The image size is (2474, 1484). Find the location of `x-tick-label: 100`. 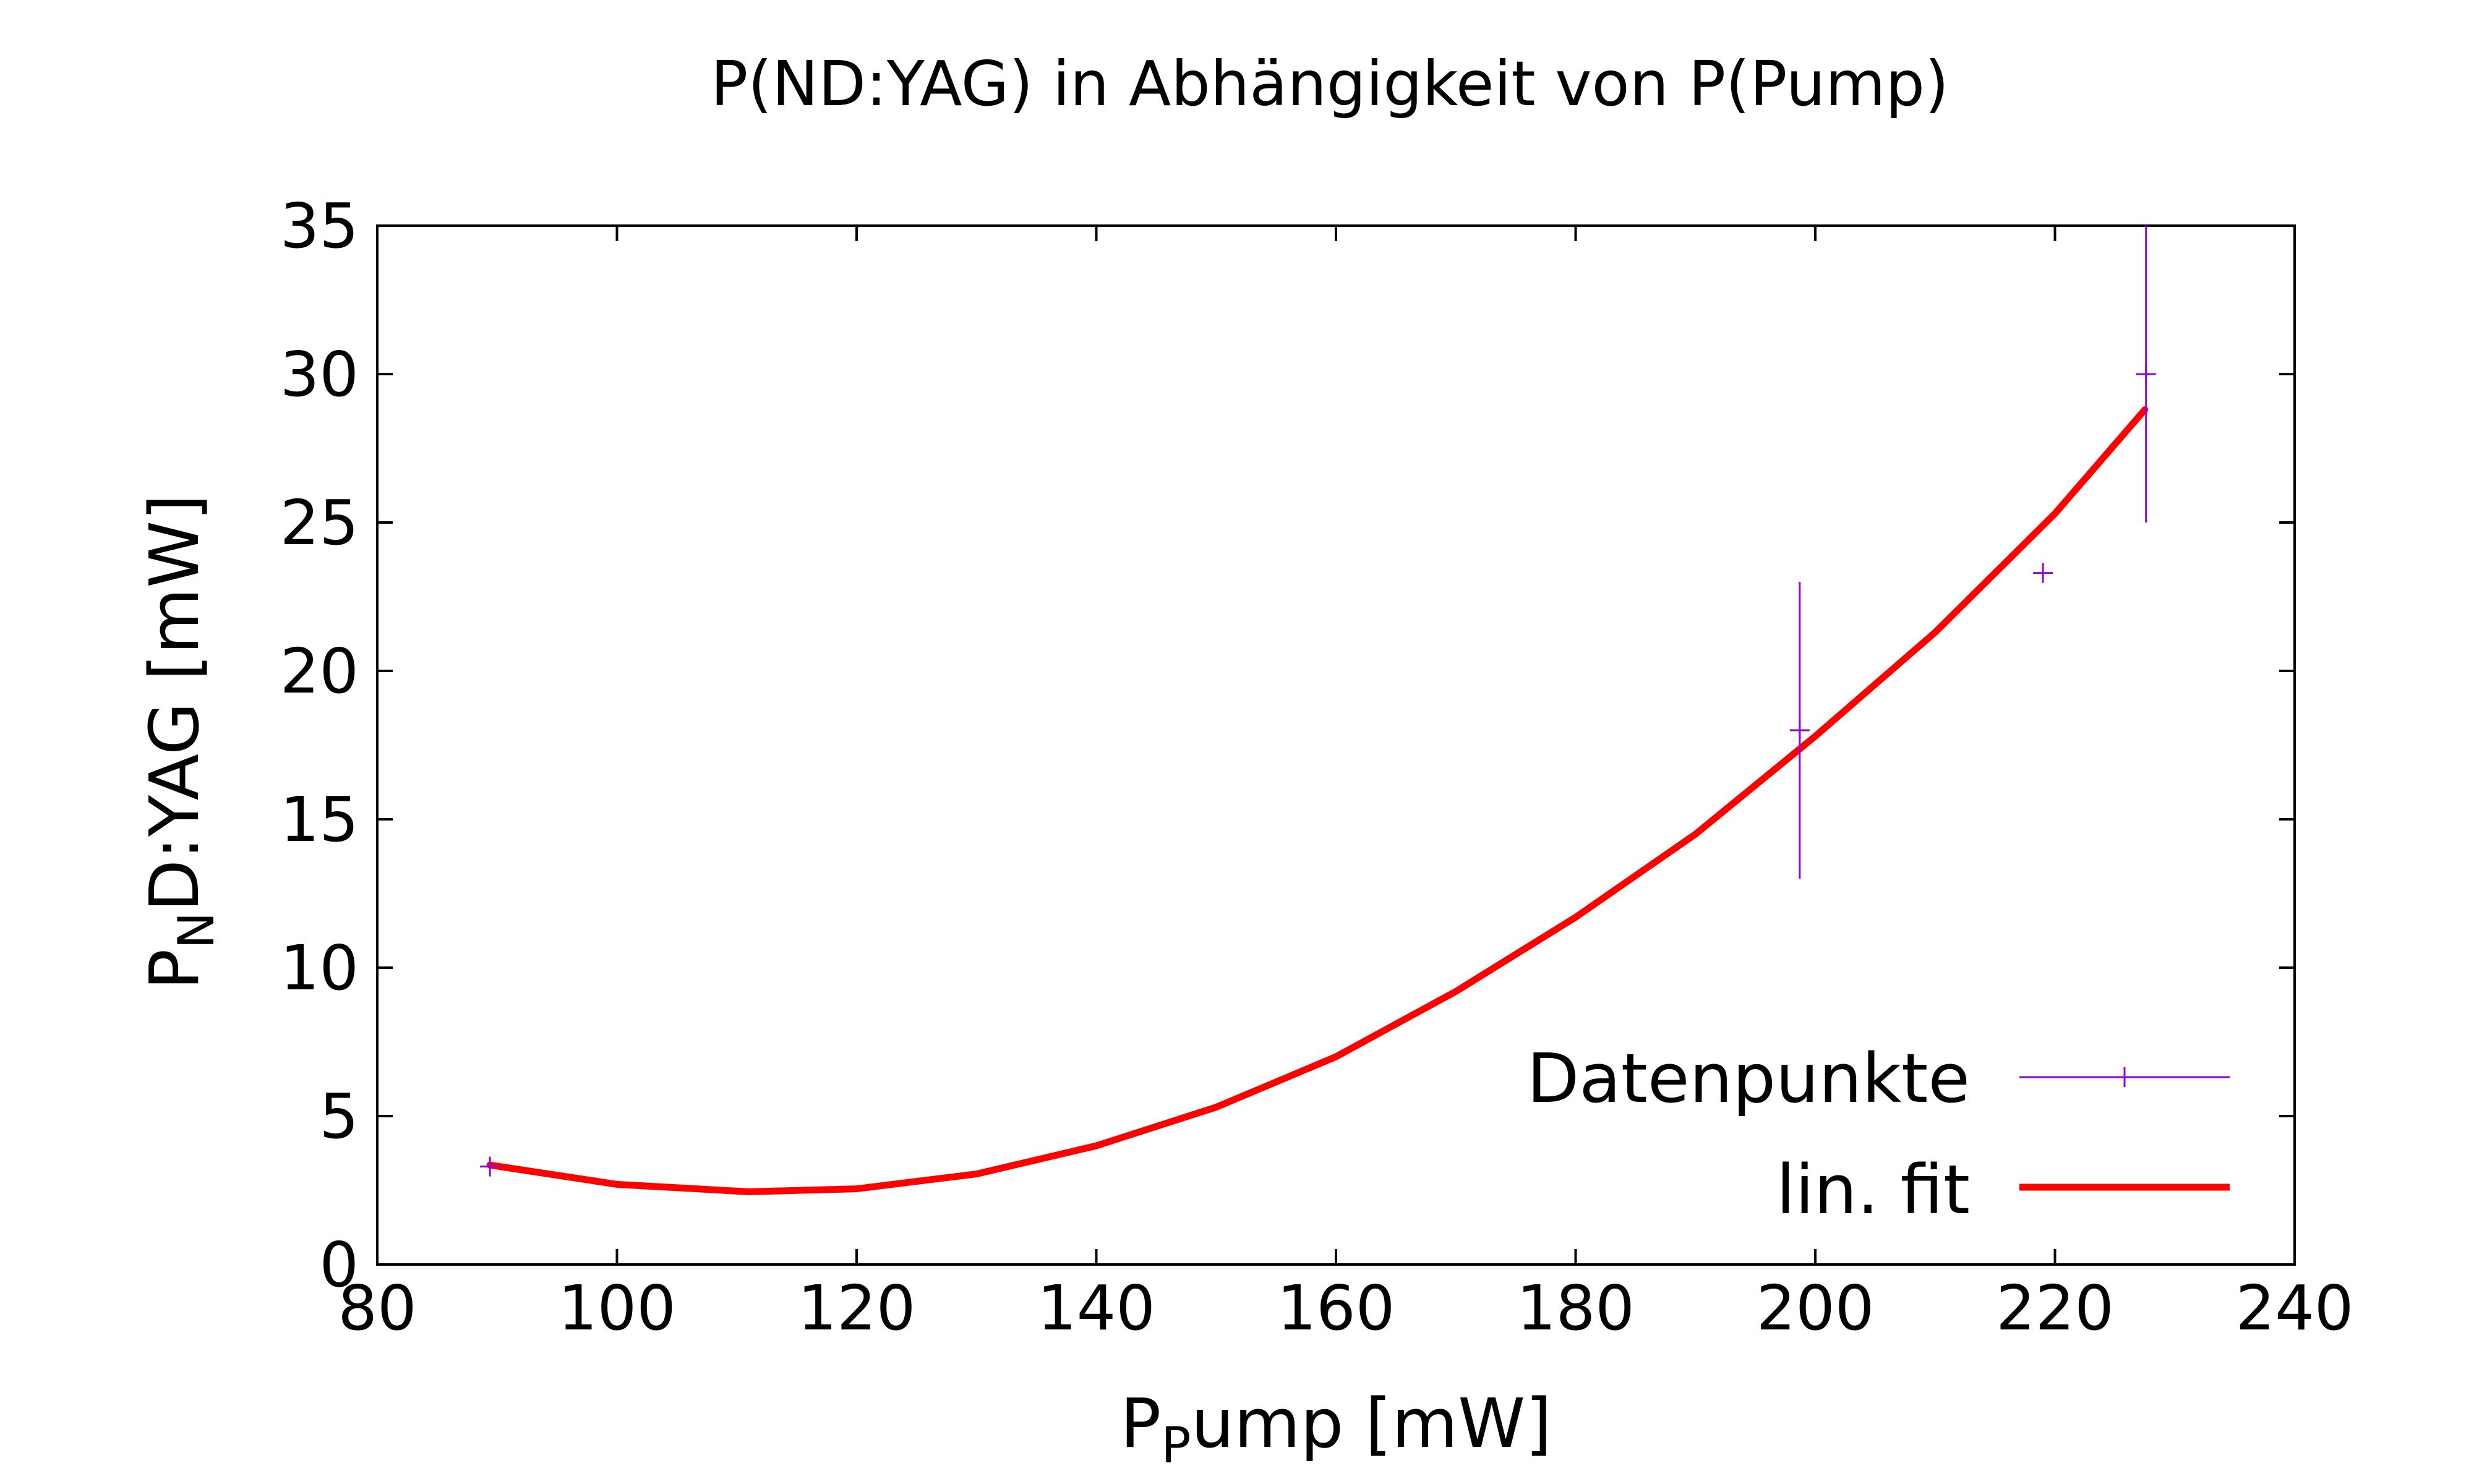

x-tick-label: 100 is located at coordinates (617, 1308).